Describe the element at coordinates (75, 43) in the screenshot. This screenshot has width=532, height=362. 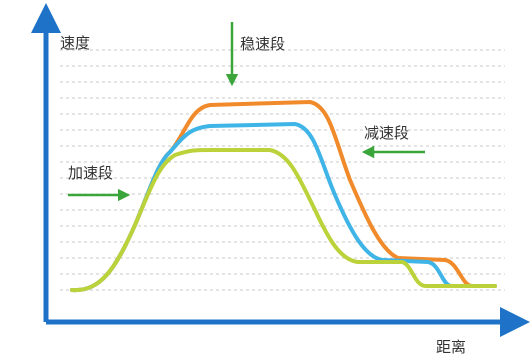
I see `y-axis-label: 速度` at that location.